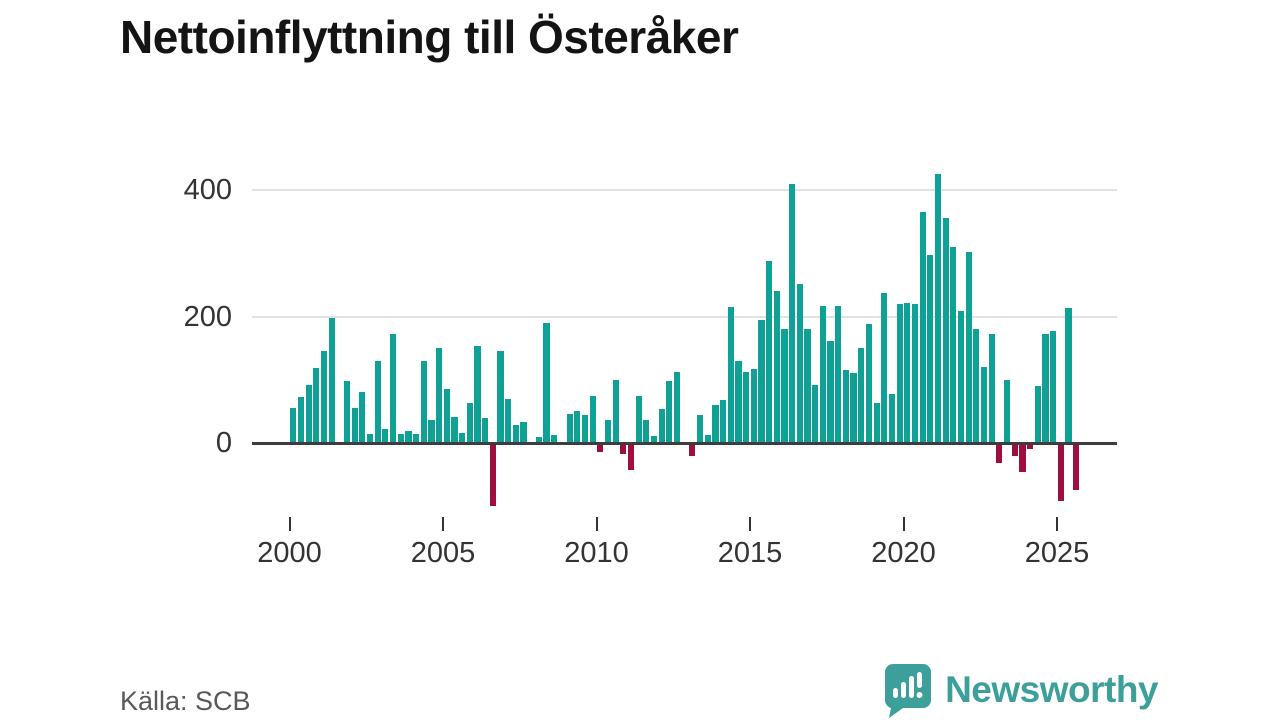 Image resolution: width=1280 pixels, height=720 pixels. What do you see at coordinates (554, 439) in the screenshot?
I see `bar-2008-Q3` at bounding box center [554, 439].